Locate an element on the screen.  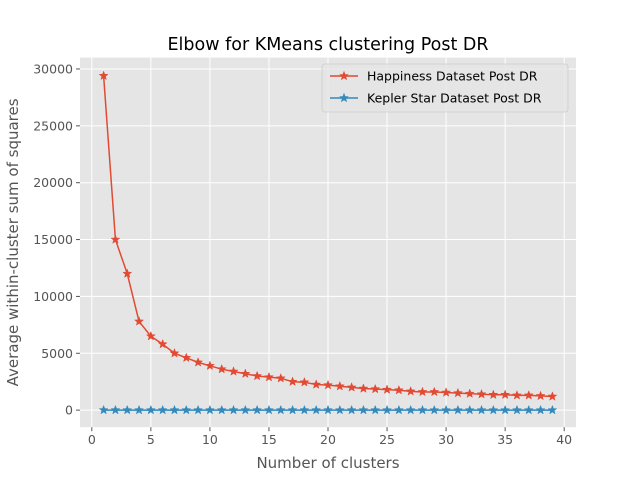
y-tick-label: 15000 is located at coordinates (53, 239).